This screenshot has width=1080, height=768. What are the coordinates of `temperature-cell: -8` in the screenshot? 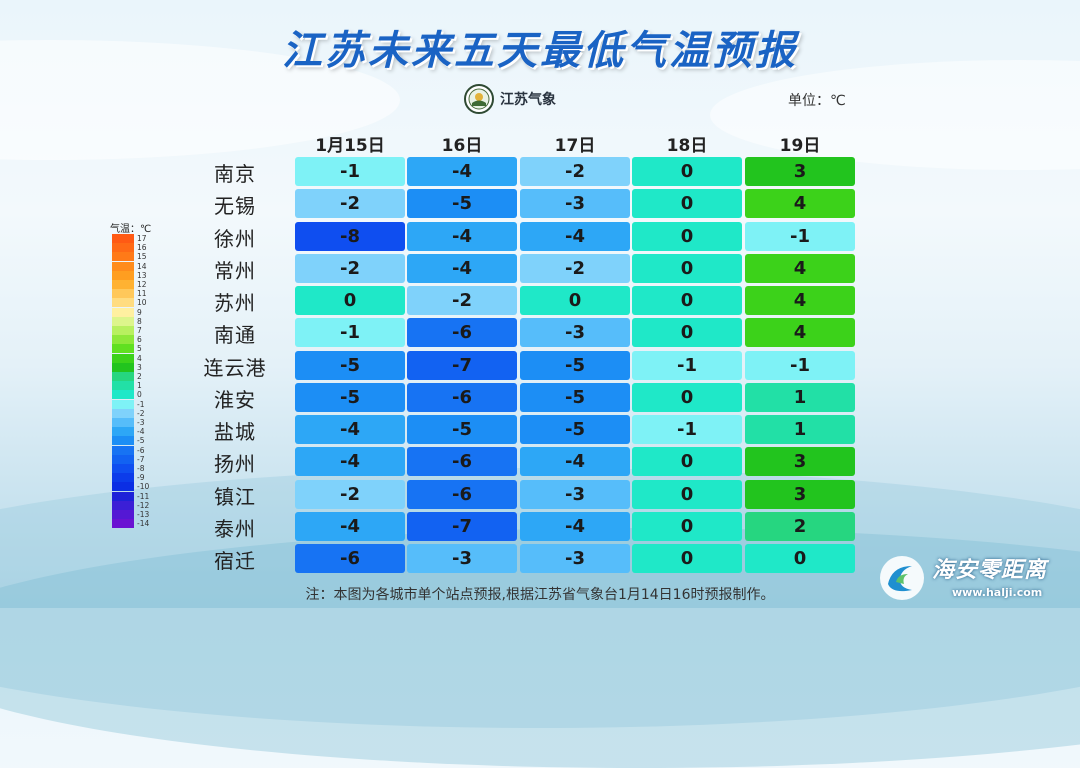 It's located at (350, 236).